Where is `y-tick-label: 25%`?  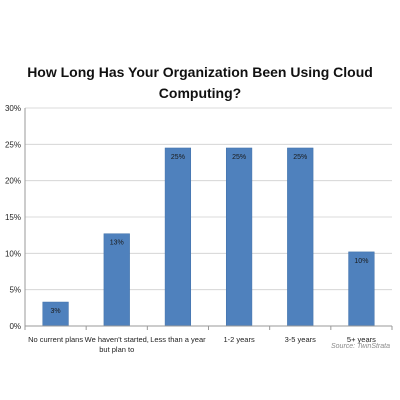
y-tick-label: 25% is located at coordinates (13, 144).